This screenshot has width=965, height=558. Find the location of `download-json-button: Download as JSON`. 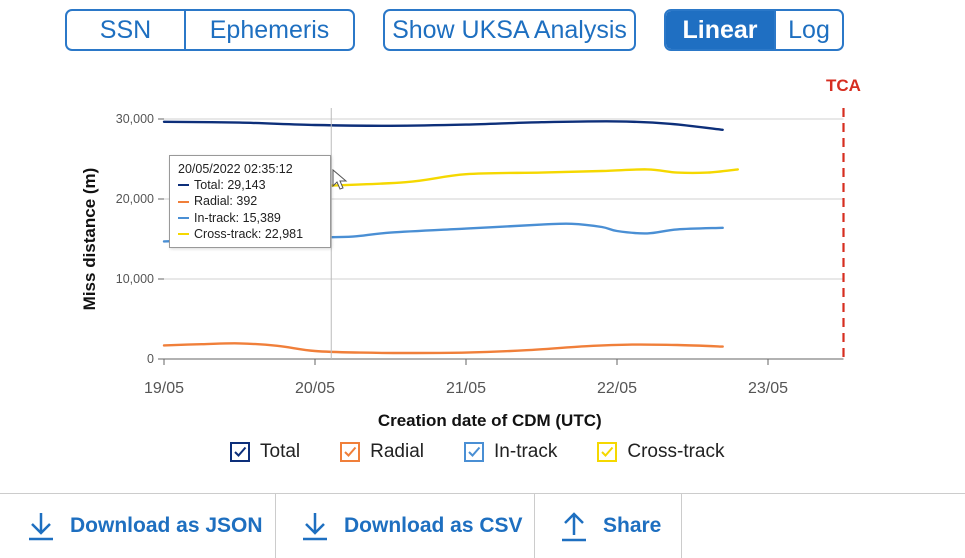

download-json-button: Download as JSON is located at coordinates (138, 526).